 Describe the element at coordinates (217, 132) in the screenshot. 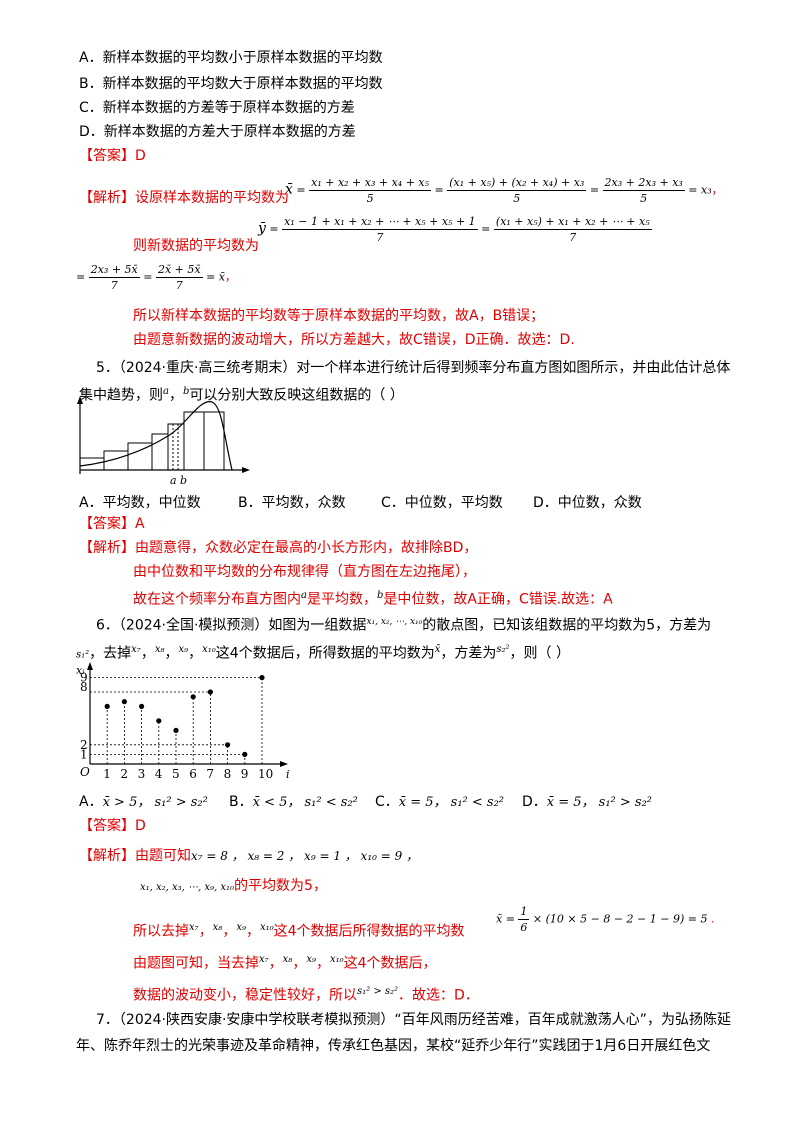

I see `q4-option-d: D．新样本数据的方差大于原样本数据的方差` at that location.